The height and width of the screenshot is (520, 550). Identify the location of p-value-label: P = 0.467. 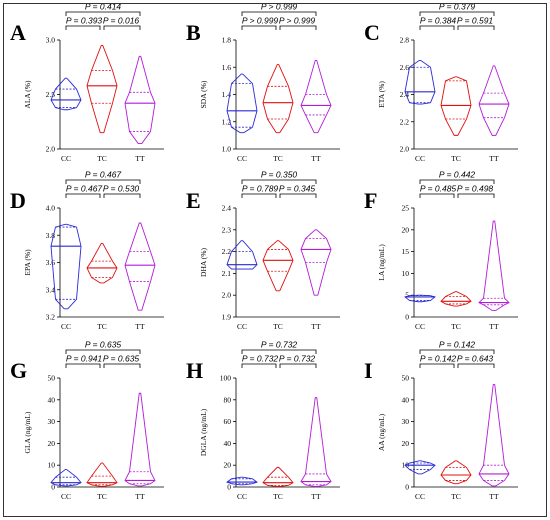
(84, 189).